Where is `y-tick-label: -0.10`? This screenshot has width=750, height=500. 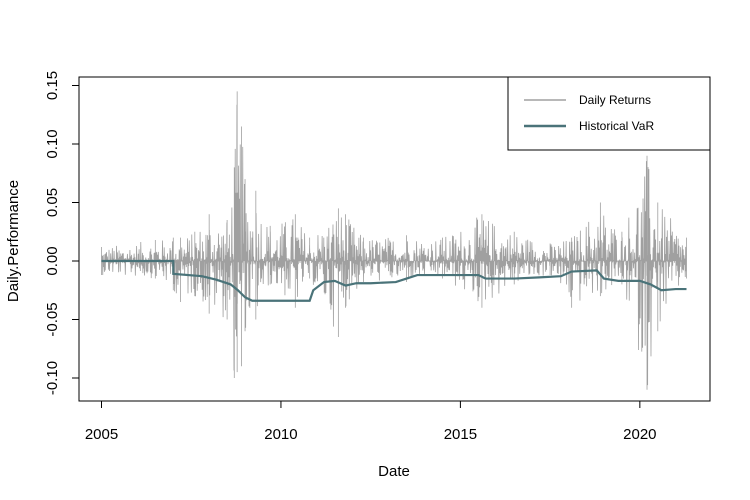
y-tick-label: -0.10 is located at coordinates (52, 378).